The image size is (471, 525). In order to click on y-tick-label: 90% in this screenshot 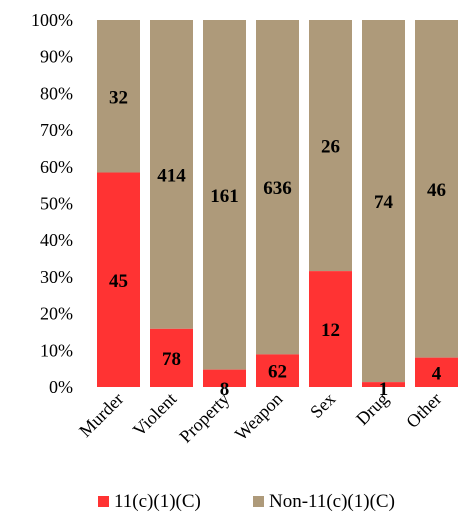, I will do `click(56, 57)`.